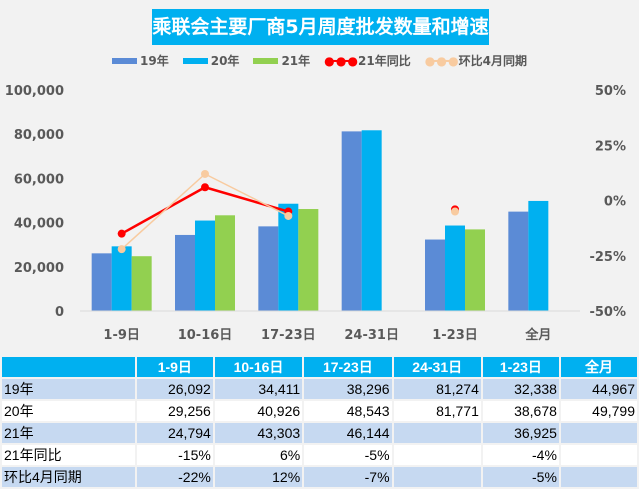  What do you see at coordinates (607, 312) in the screenshot?
I see `y2-tick-label: -50%` at bounding box center [607, 312].